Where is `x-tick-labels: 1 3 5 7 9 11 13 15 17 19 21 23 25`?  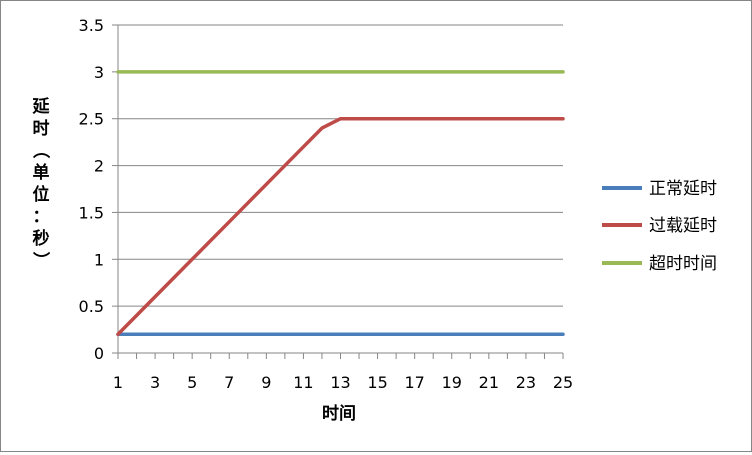 x-tick-labels: 1 3 5 7 9 11 13 15 17 19 21 23 25 is located at coordinates (343, 382).